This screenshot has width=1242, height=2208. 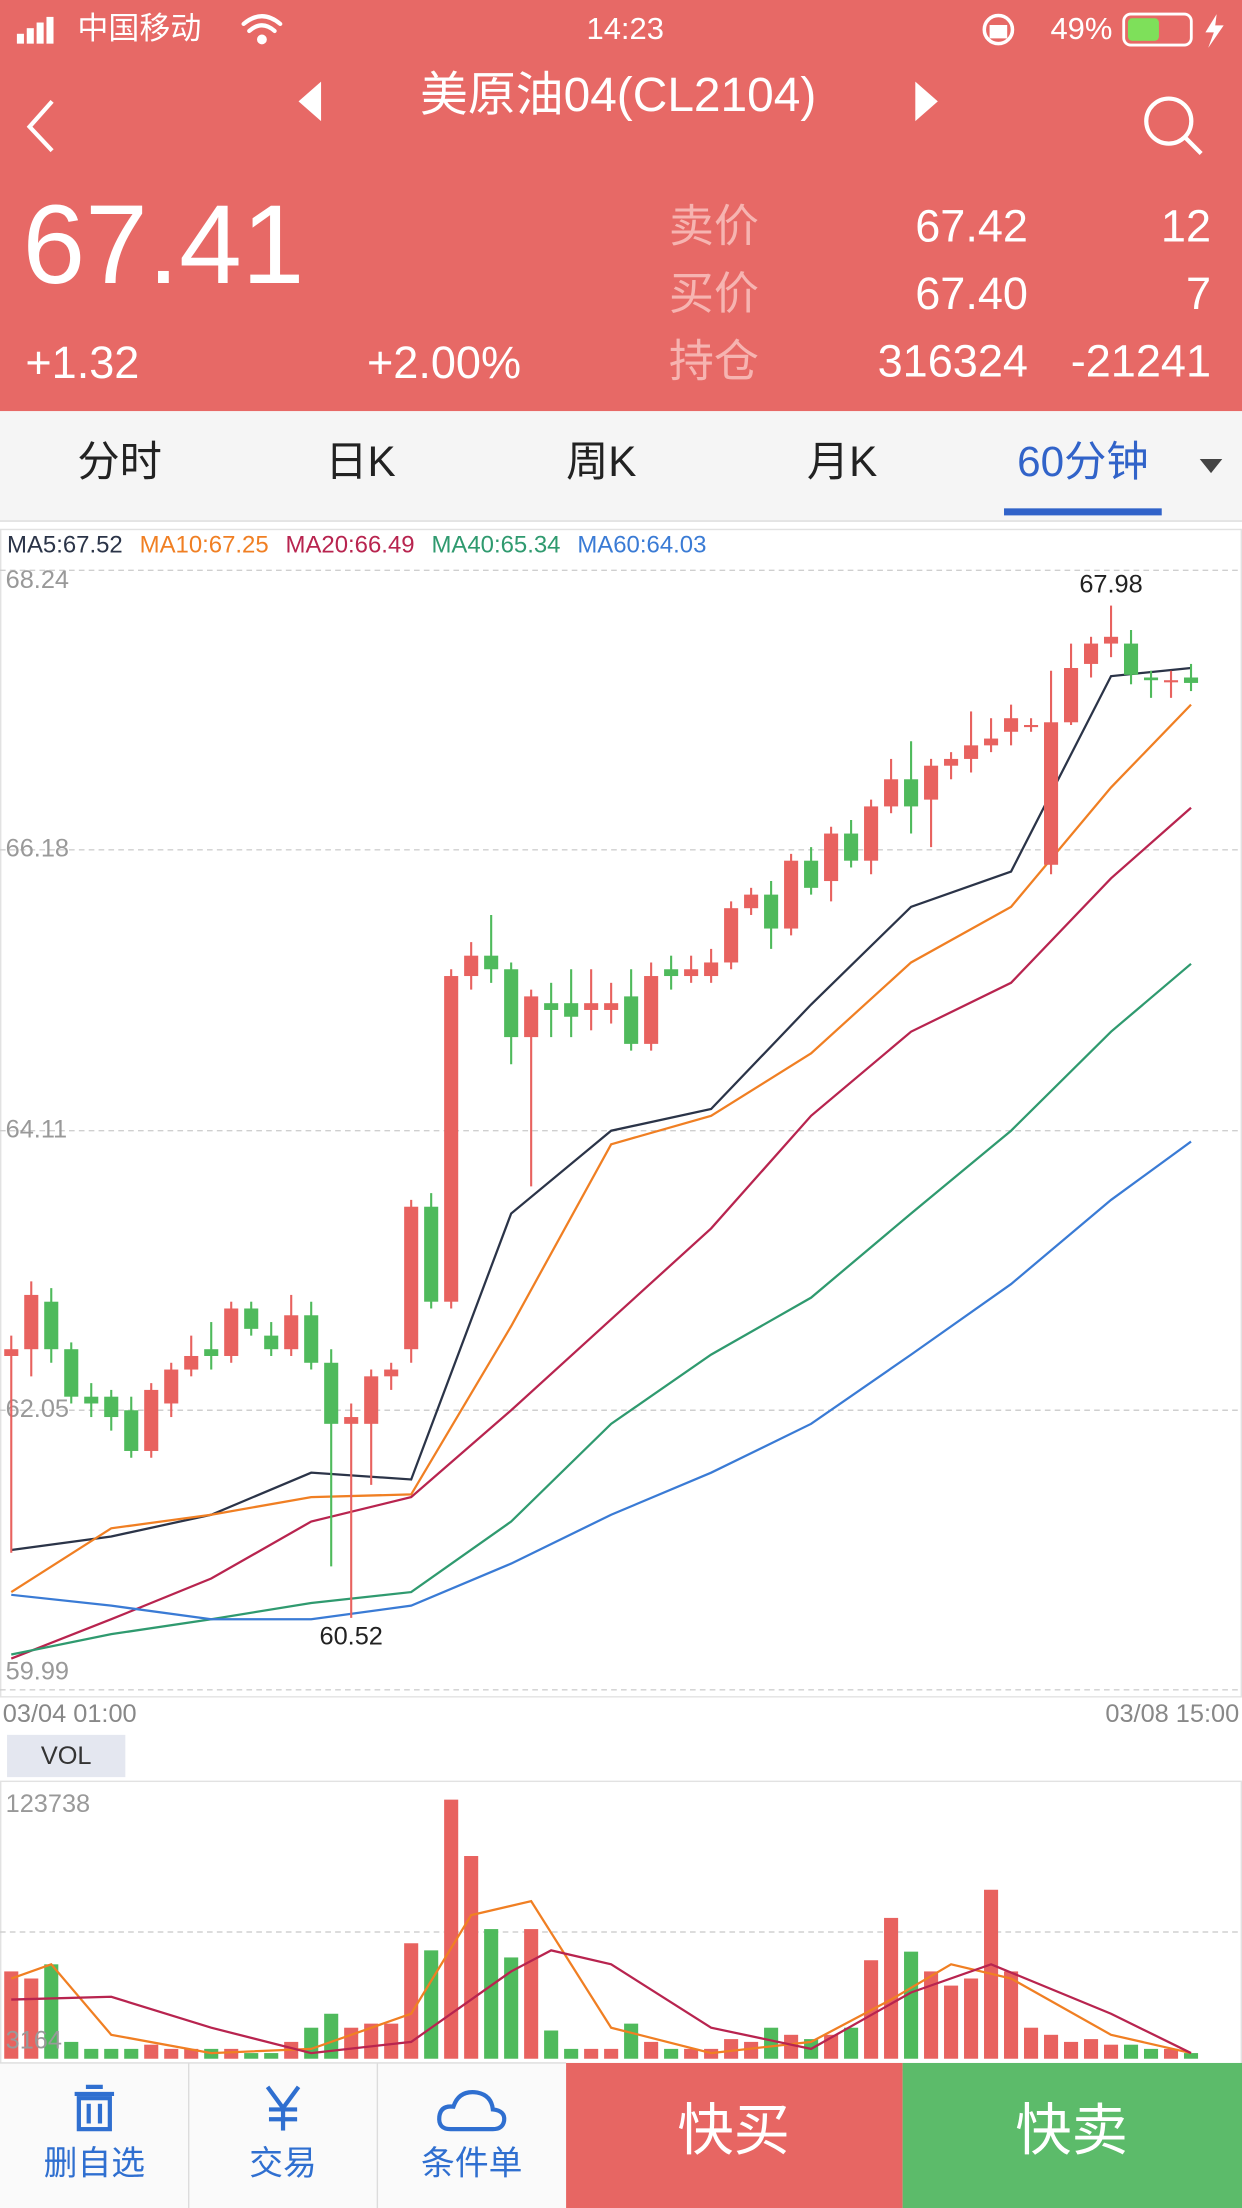 I want to click on low-label: 60.52, so click(x=351, y=1636).